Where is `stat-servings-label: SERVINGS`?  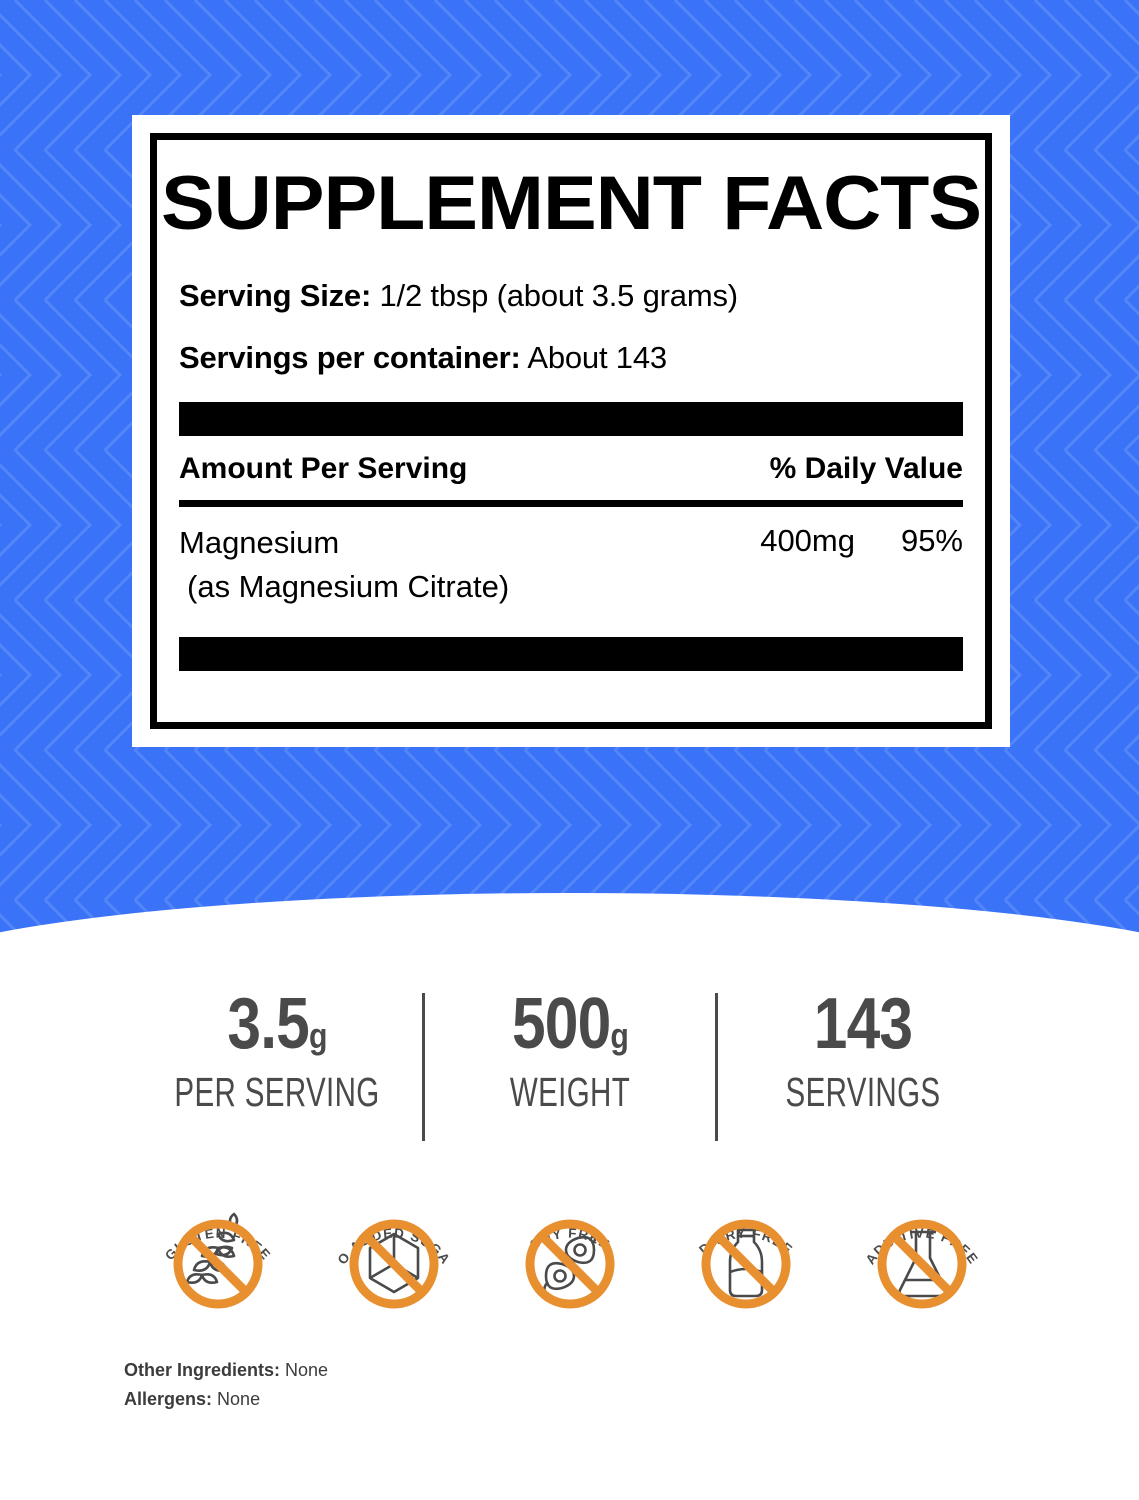
stat-servings-label: SERVINGS is located at coordinates (862, 1092).